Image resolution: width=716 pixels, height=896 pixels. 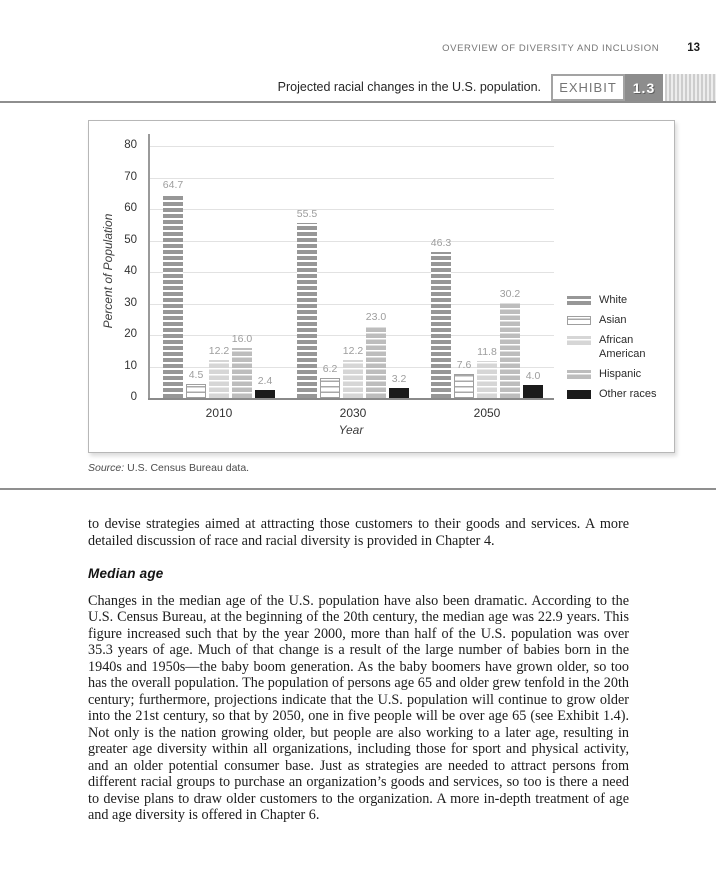 I want to click on x-axis-title: Year, so click(x=351, y=430).